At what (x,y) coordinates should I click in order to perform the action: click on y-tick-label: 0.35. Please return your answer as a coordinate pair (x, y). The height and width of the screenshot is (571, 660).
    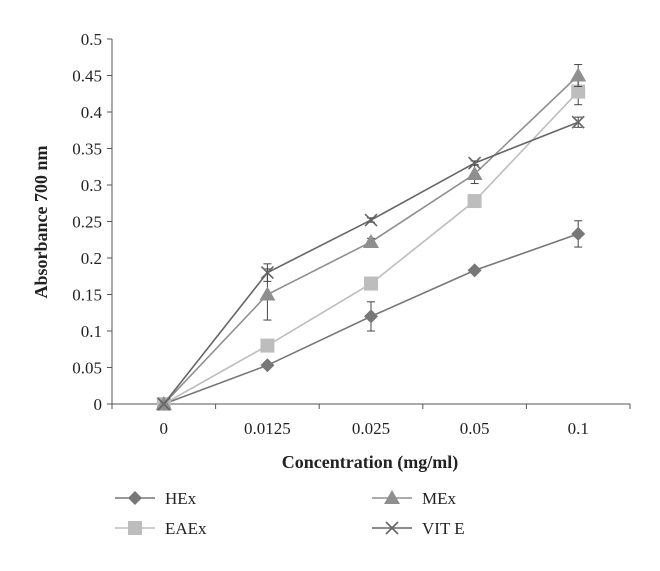
    Looking at the image, I should click on (87, 149).